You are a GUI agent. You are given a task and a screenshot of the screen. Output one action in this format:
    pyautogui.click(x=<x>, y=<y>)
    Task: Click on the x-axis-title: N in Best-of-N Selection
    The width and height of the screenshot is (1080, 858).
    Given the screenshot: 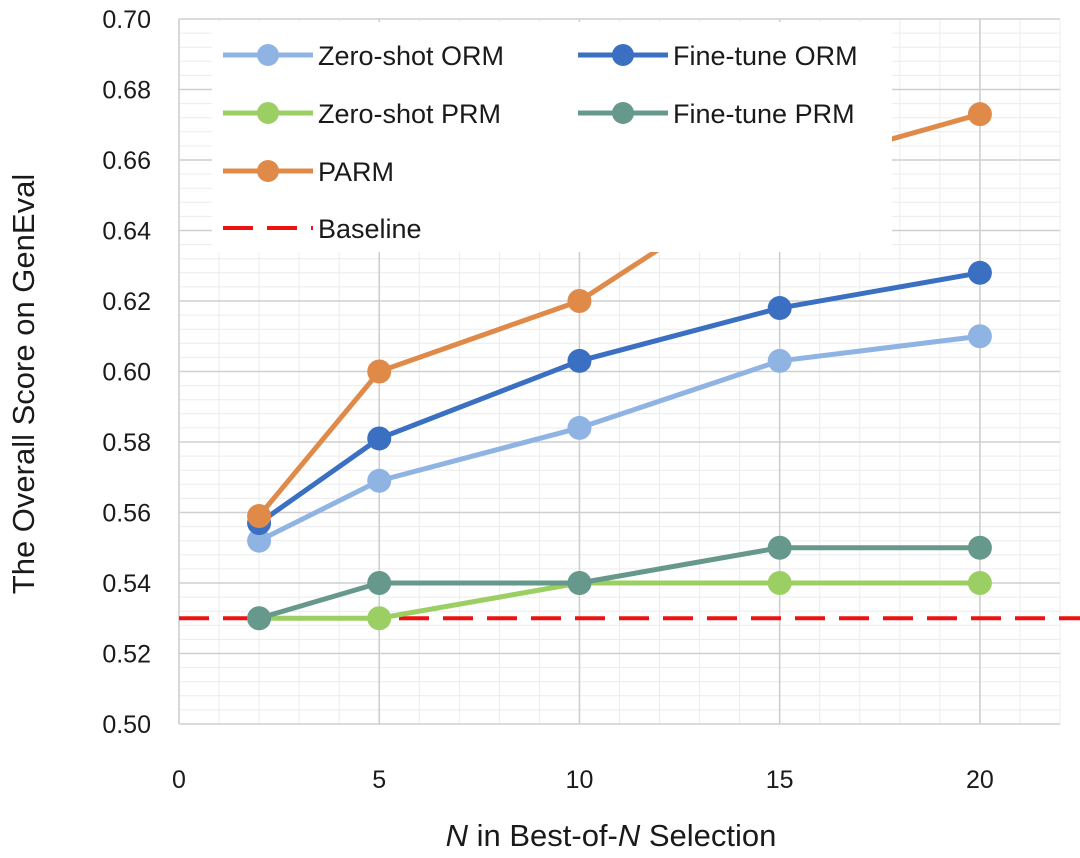 What is the action you would take?
    pyautogui.click(x=611, y=835)
    